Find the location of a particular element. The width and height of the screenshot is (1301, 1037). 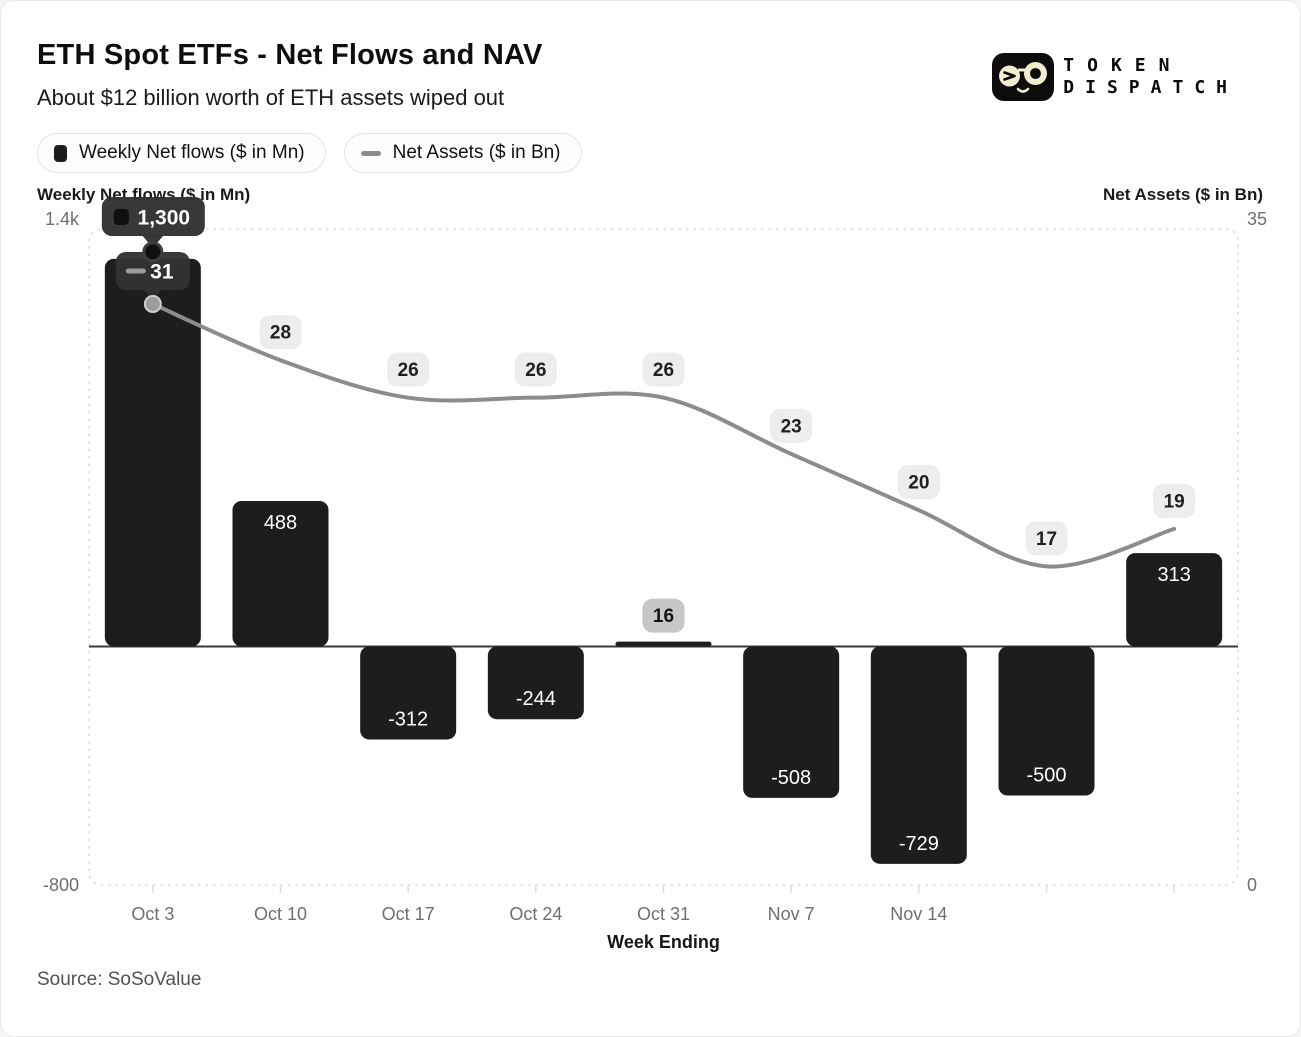

bar-Oct 10 is located at coordinates (280, 573).